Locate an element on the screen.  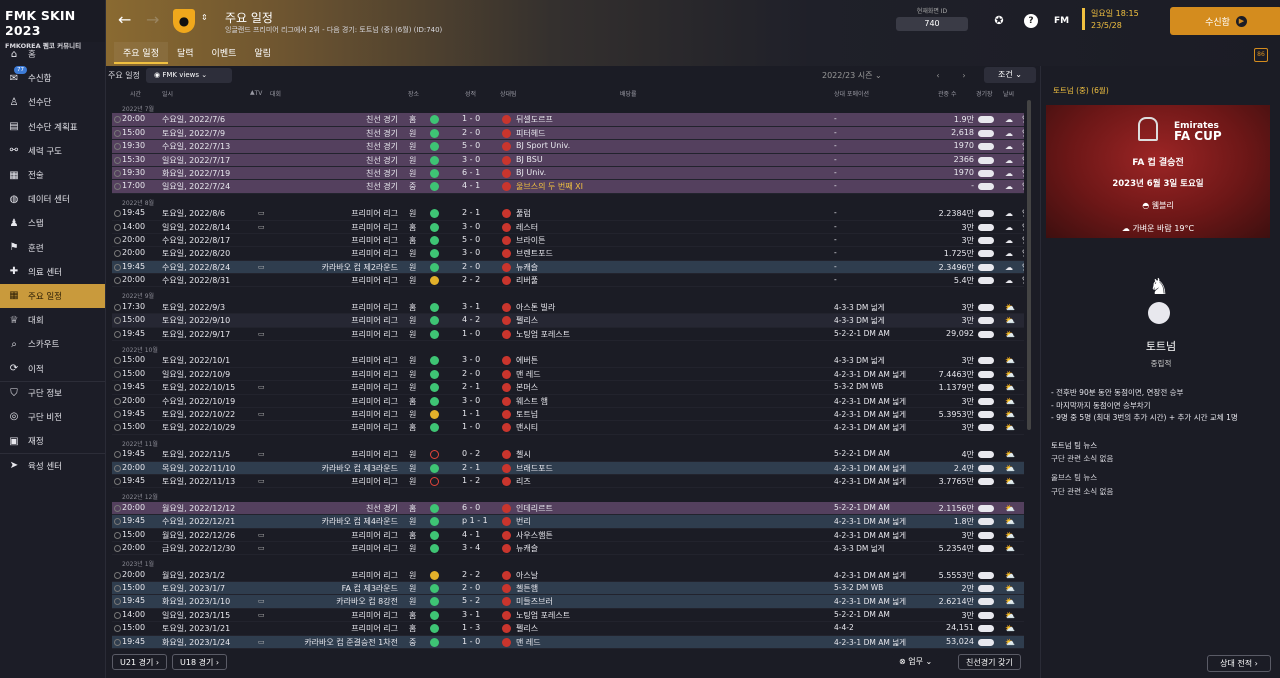
fixture-competition: 카라바오 컵 제2라운드 is located at coordinates (359, 267).